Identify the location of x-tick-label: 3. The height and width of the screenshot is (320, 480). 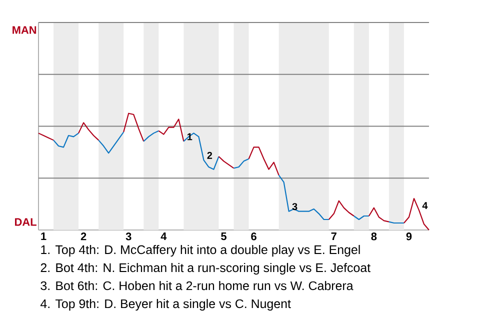
(129, 236).